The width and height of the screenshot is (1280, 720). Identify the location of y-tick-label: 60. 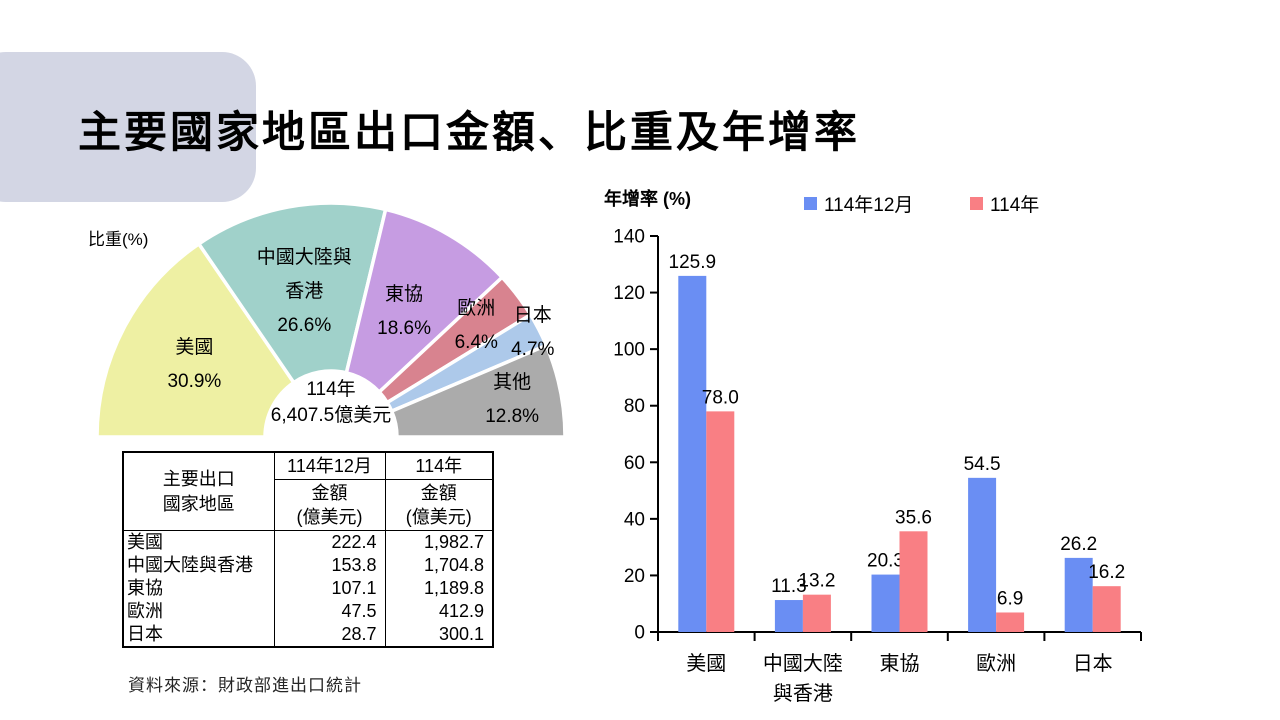
(634, 463).